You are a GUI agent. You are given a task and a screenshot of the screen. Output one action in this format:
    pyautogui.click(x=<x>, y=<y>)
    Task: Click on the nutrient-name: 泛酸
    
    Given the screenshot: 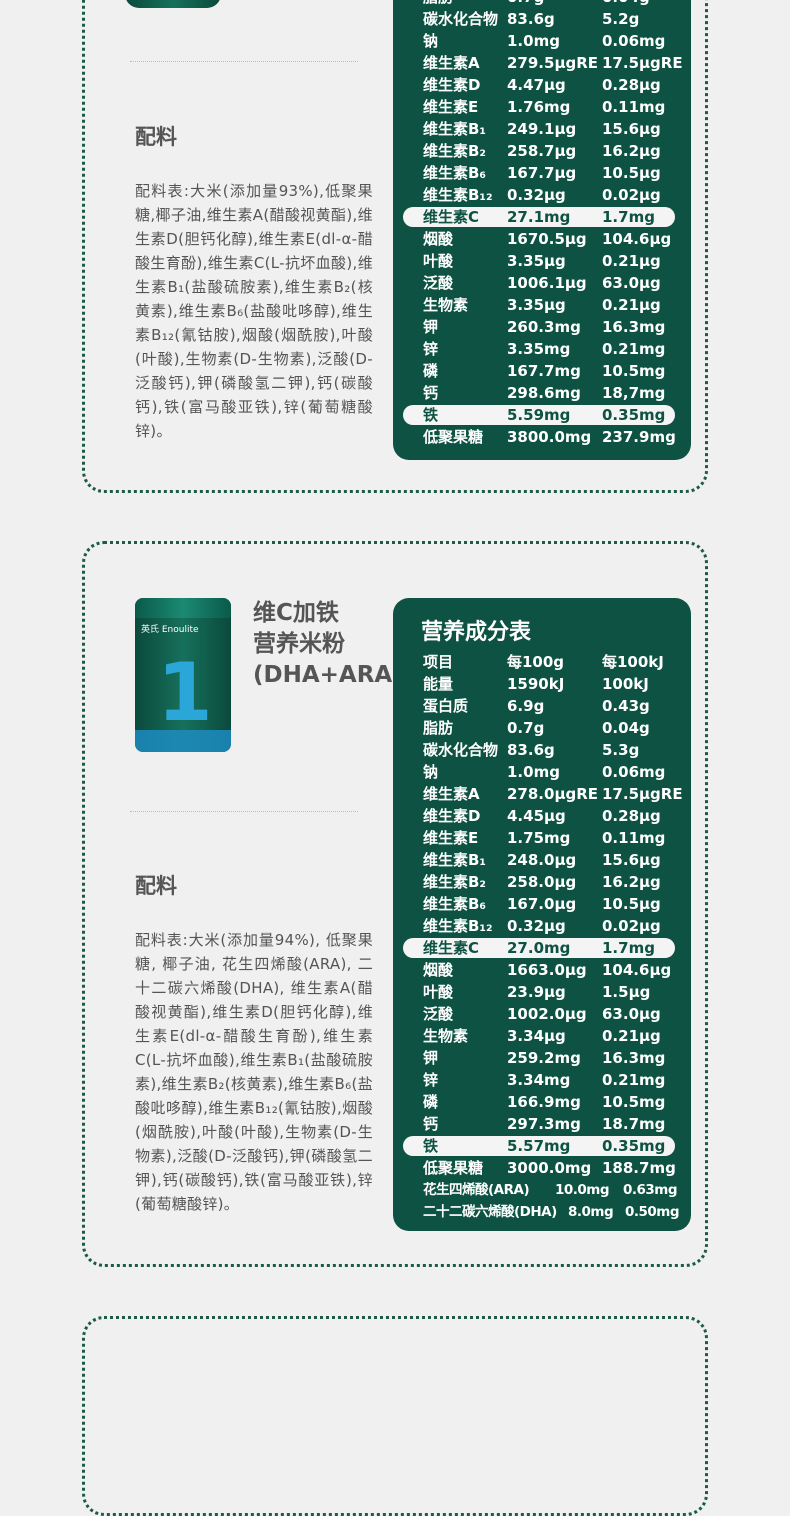 What is the action you would take?
    pyautogui.click(x=438, y=1014)
    